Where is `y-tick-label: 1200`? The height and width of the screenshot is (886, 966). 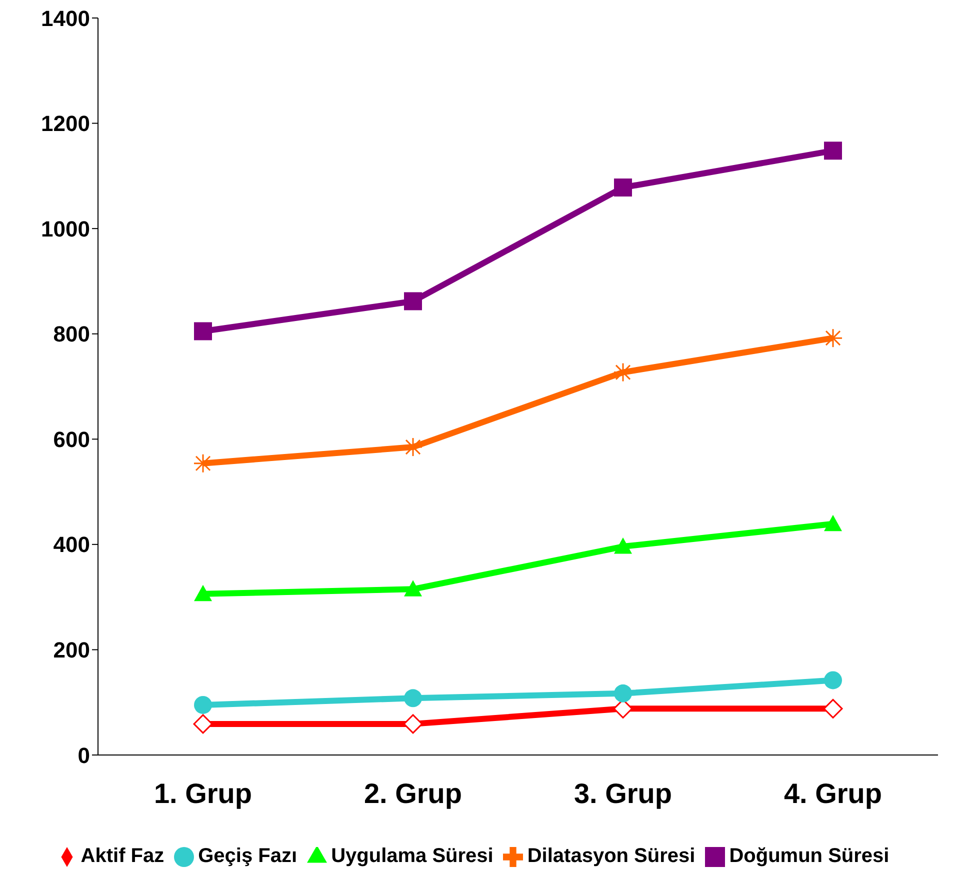 y-tick-label: 1200 is located at coordinates (65, 123).